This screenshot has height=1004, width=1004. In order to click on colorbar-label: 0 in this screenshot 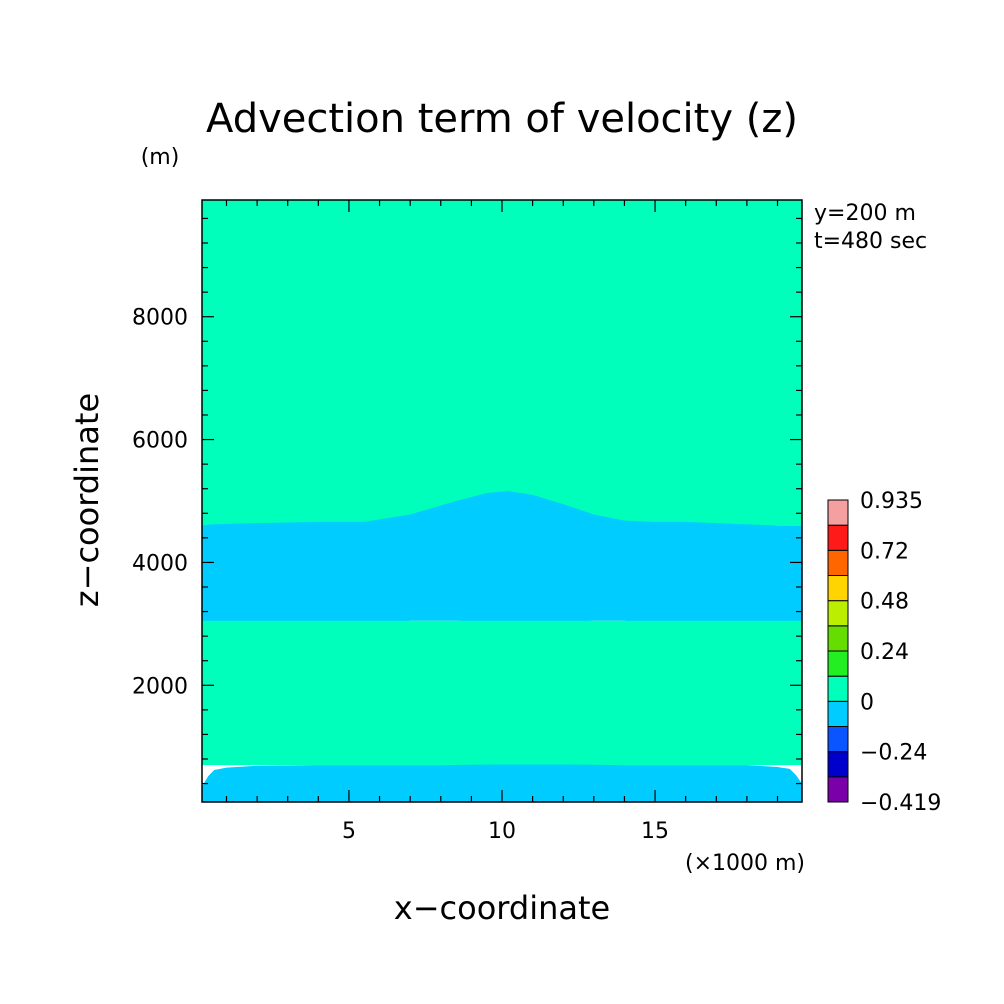, I will do `click(867, 702)`.